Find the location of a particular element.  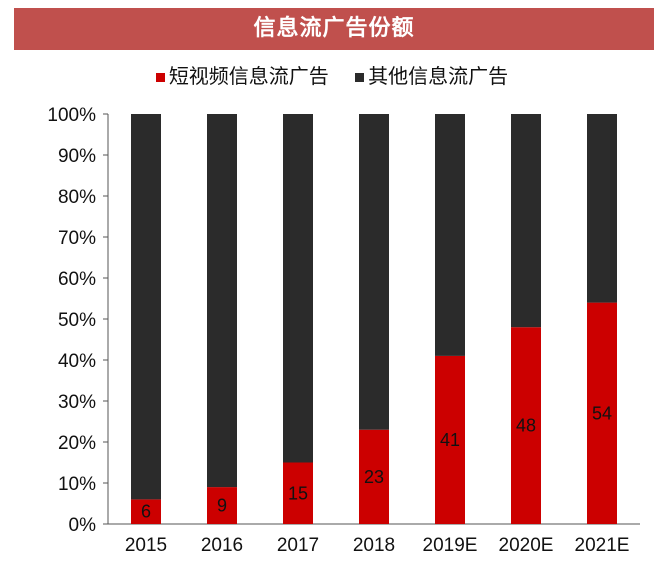

x-tick-label: 2020E is located at coordinates (526, 545).